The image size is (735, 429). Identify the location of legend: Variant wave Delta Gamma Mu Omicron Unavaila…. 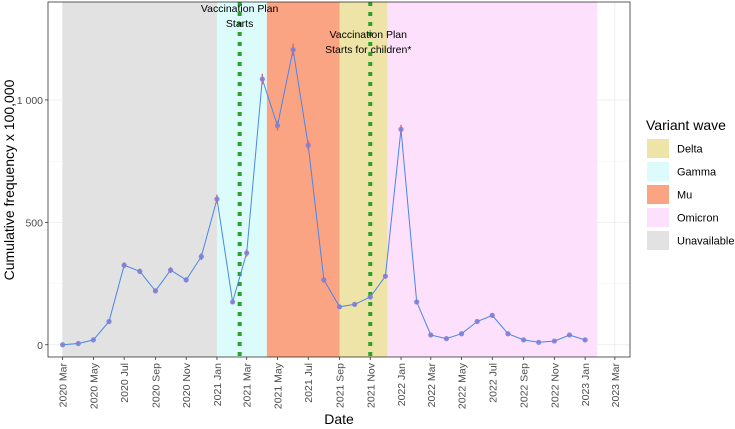
(690, 183).